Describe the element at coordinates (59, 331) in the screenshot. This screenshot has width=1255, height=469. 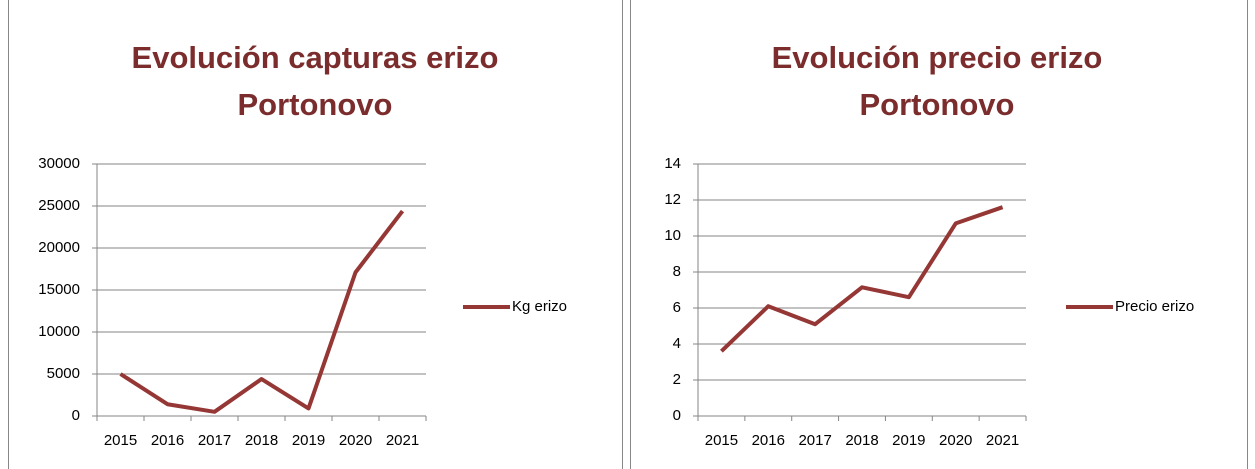
I see `y-tick-label: 10000` at that location.